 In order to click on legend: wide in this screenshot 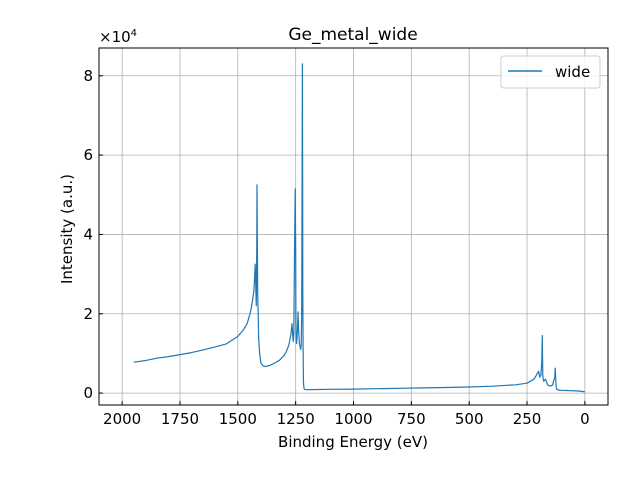, I will do `click(550, 72)`.